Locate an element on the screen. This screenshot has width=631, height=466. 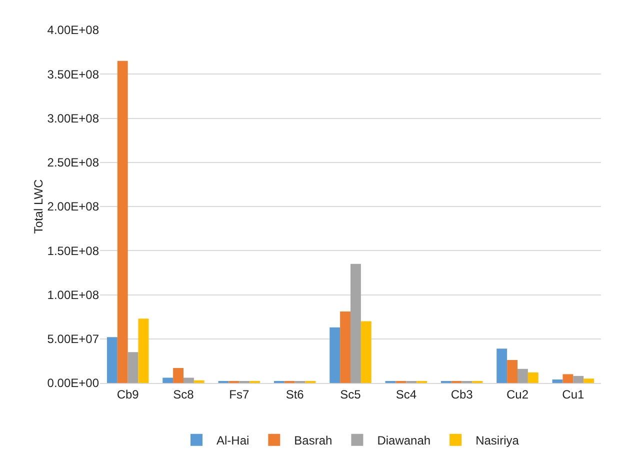
y-tick-label: 2.50E+08 is located at coordinates (73, 163).